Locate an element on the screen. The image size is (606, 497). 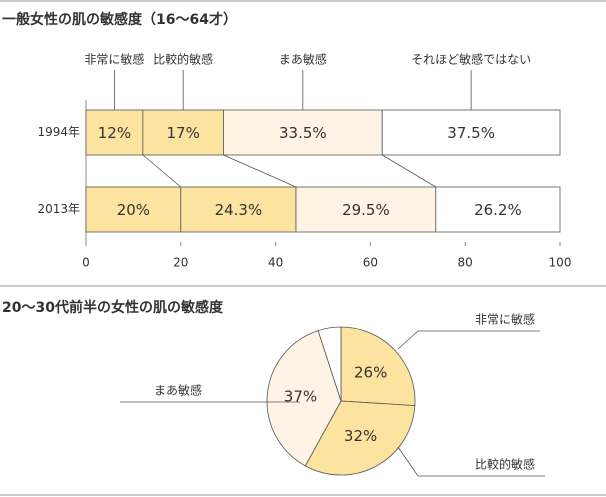
x-tick-label: 100 is located at coordinates (560, 263).